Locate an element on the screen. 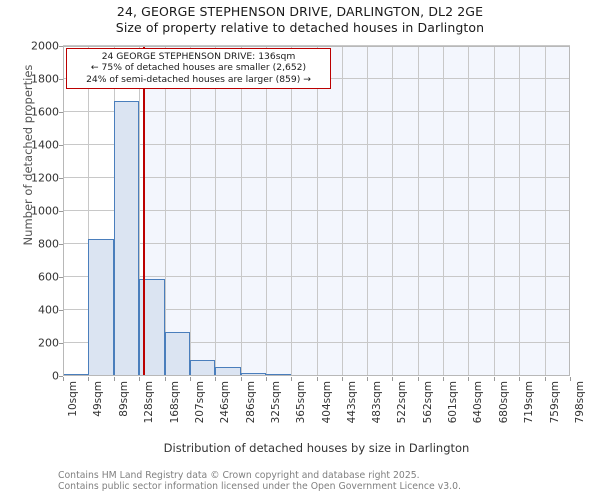  x-tick-label: 759sqm is located at coordinates (554, 402).